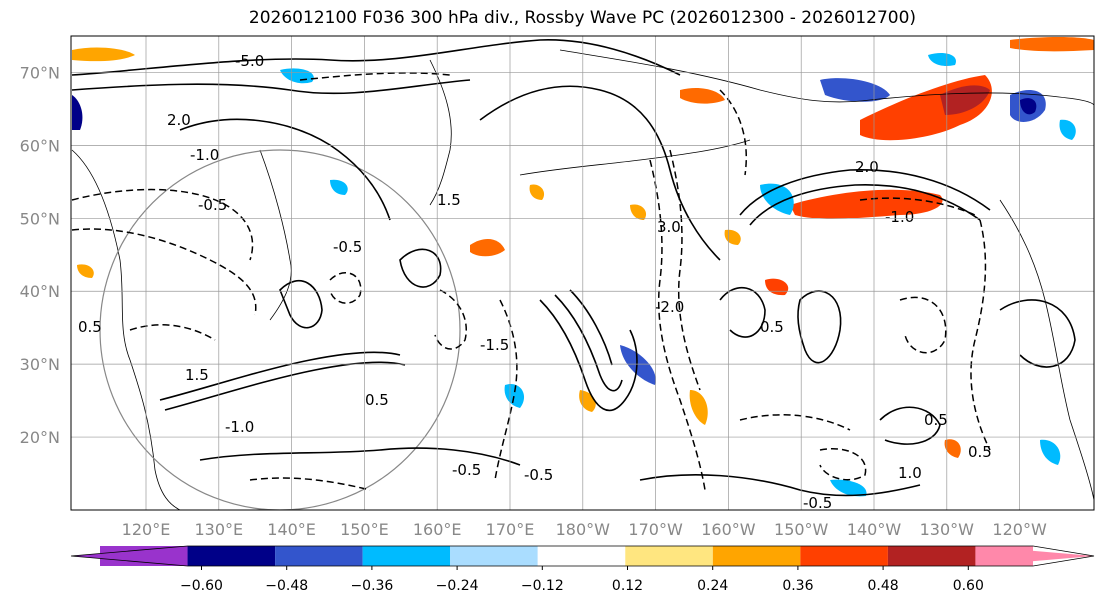 The image size is (1105, 604). I want to click on colorbar-tick-label: 0.12, so click(627, 586).